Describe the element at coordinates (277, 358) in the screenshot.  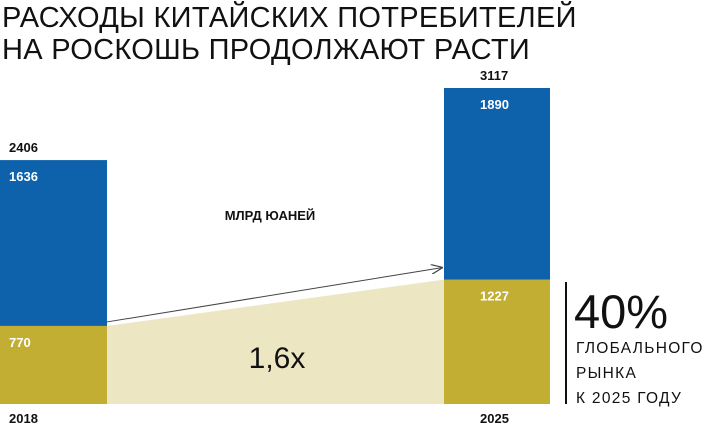
I see `growth-factor-label: 1,6x` at that location.